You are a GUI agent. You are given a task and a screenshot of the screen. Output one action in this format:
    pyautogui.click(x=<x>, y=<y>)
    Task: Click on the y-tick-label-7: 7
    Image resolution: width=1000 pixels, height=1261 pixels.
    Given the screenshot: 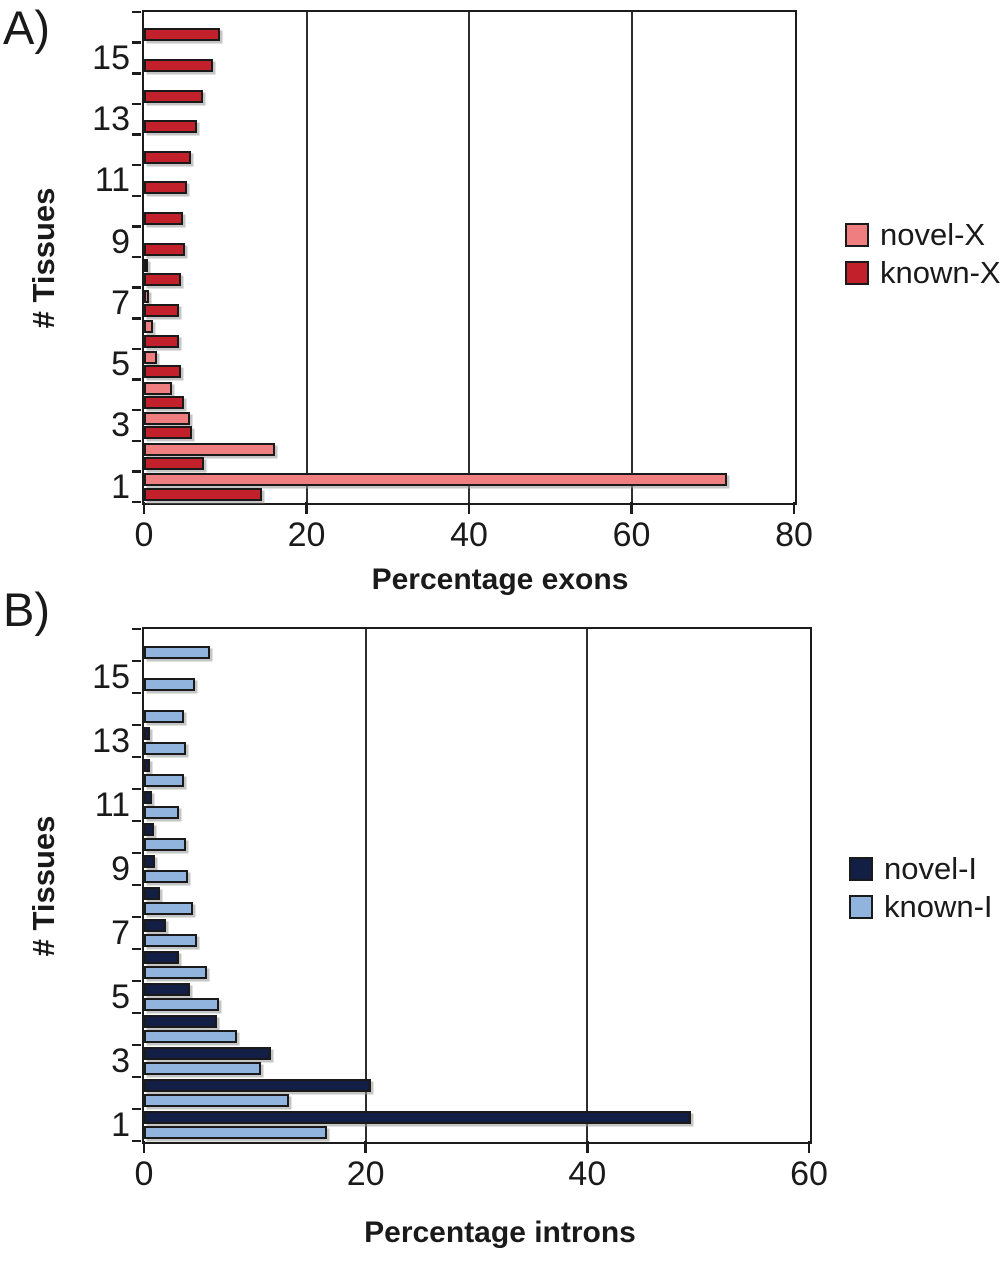 What is the action you would take?
    pyautogui.click(x=120, y=302)
    